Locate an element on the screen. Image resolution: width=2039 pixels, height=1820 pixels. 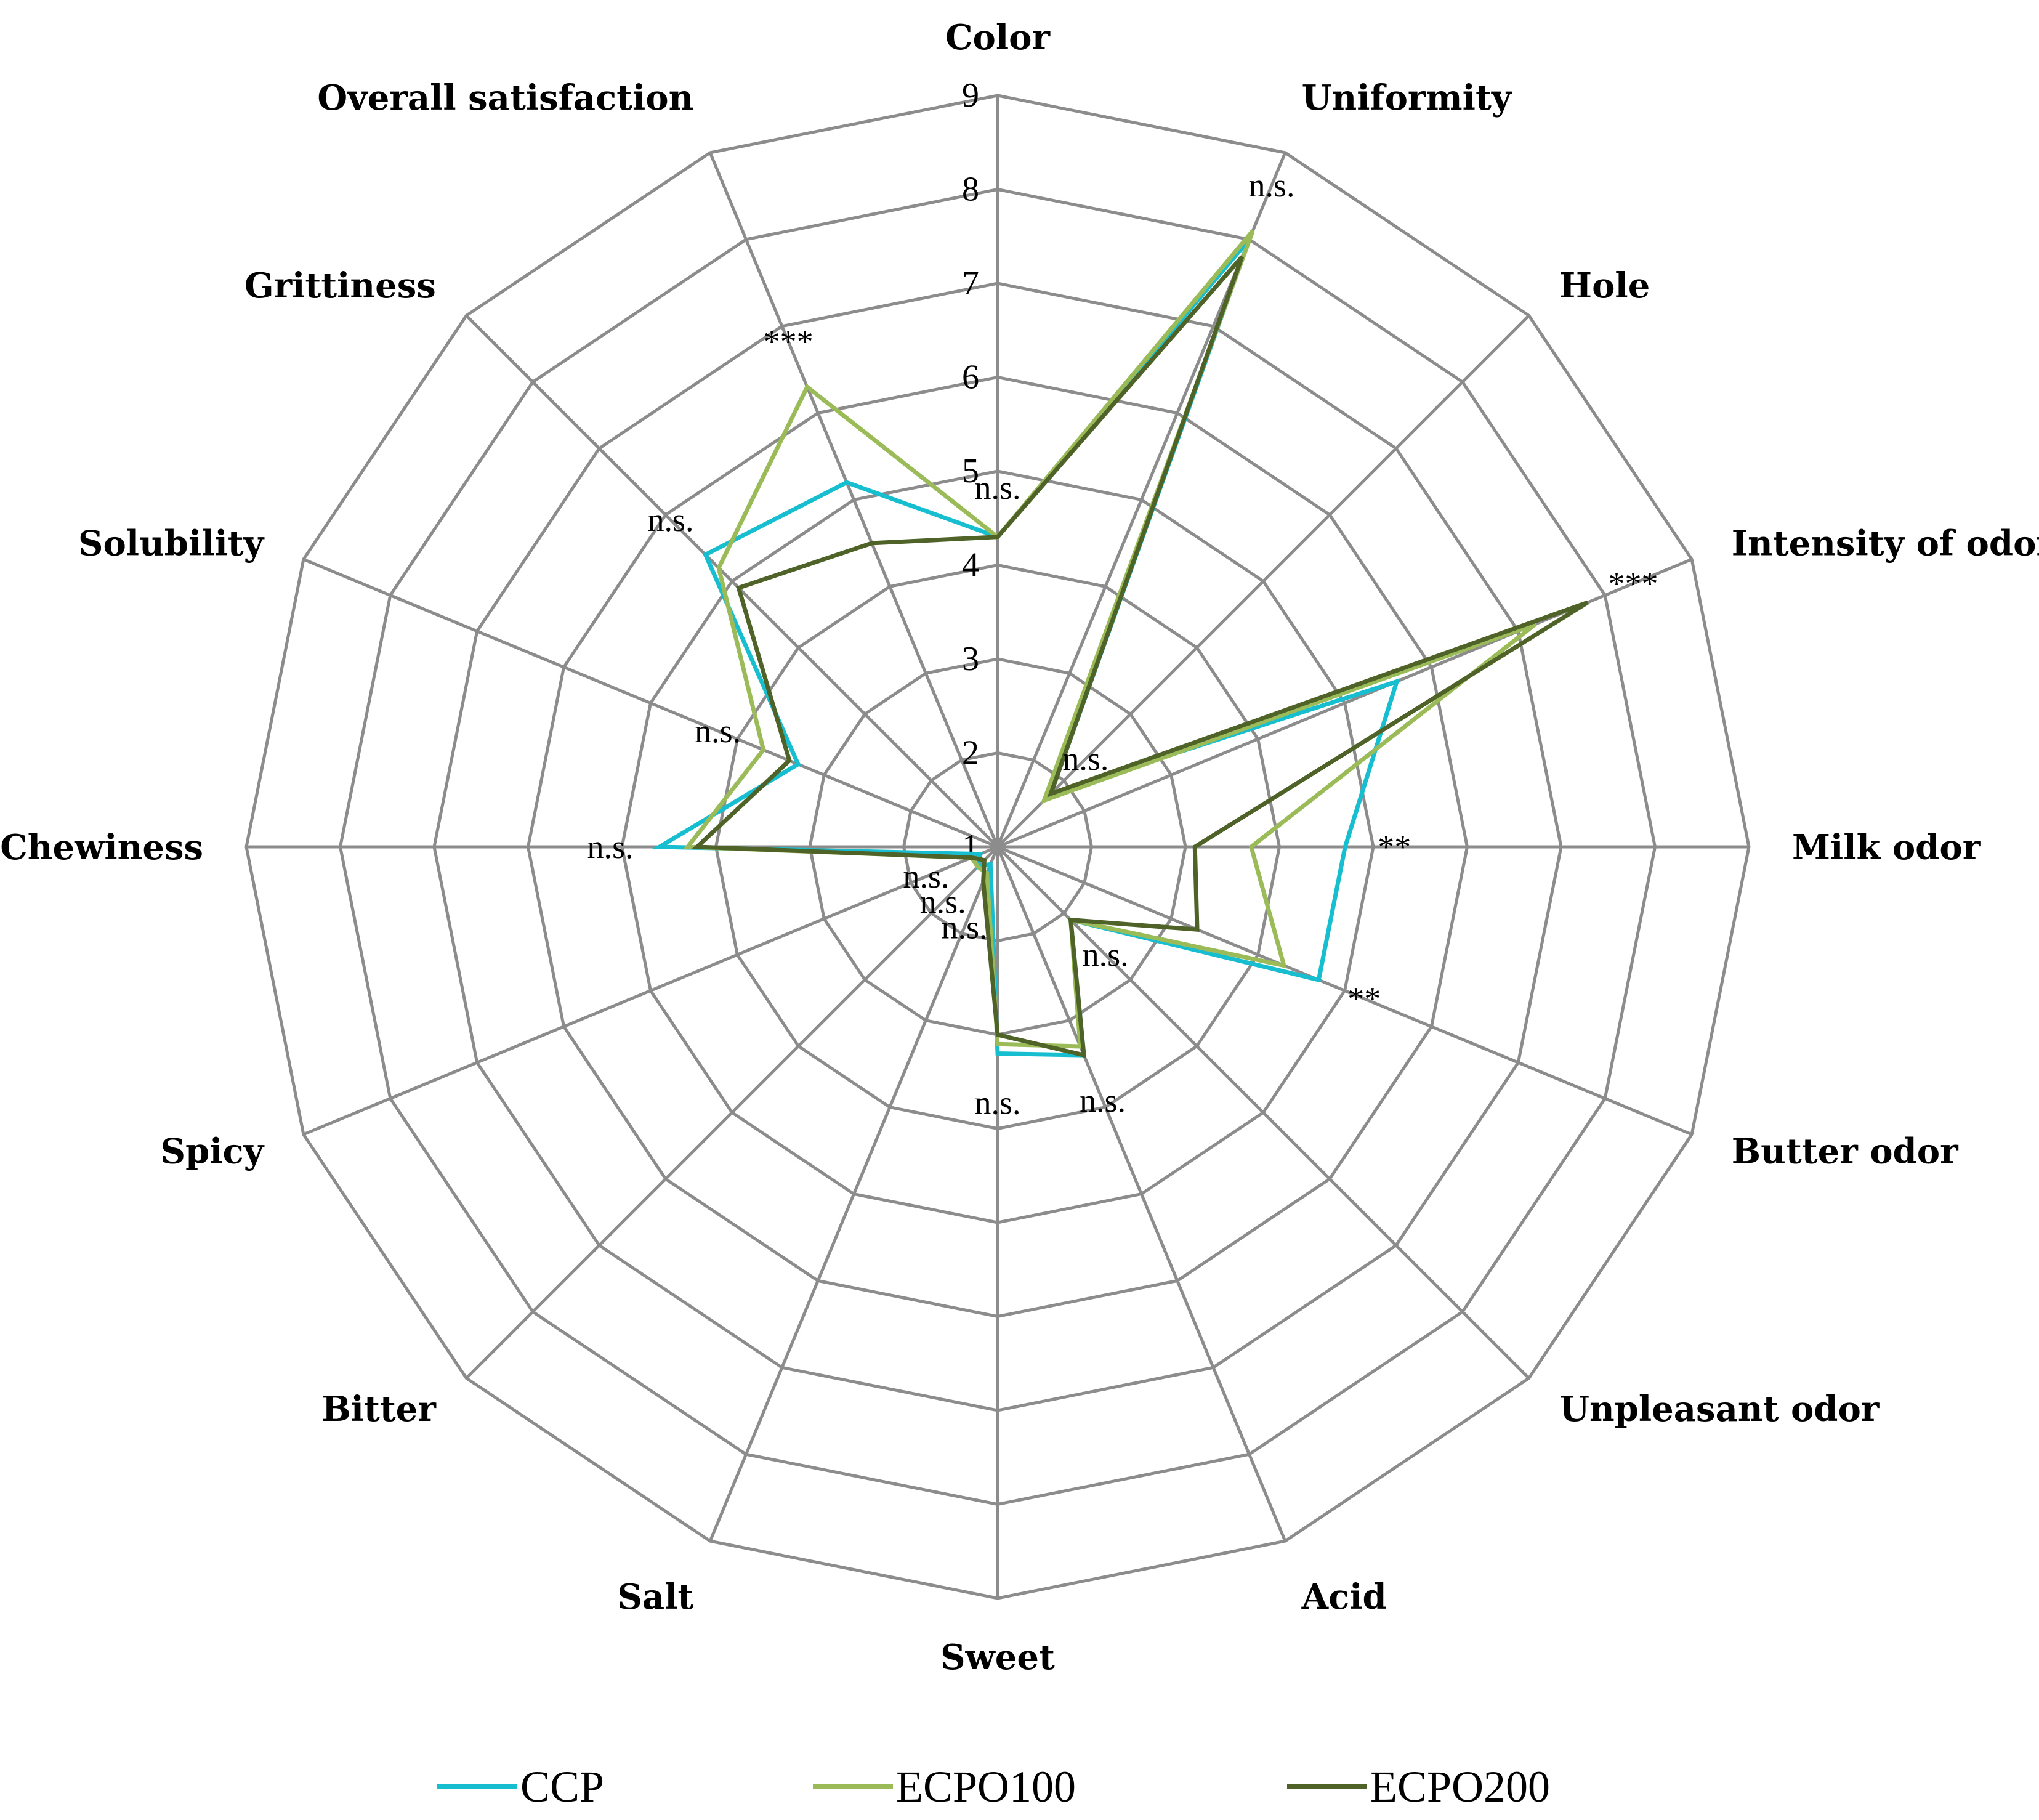
axis-label: Uniformity is located at coordinates (1407, 98).